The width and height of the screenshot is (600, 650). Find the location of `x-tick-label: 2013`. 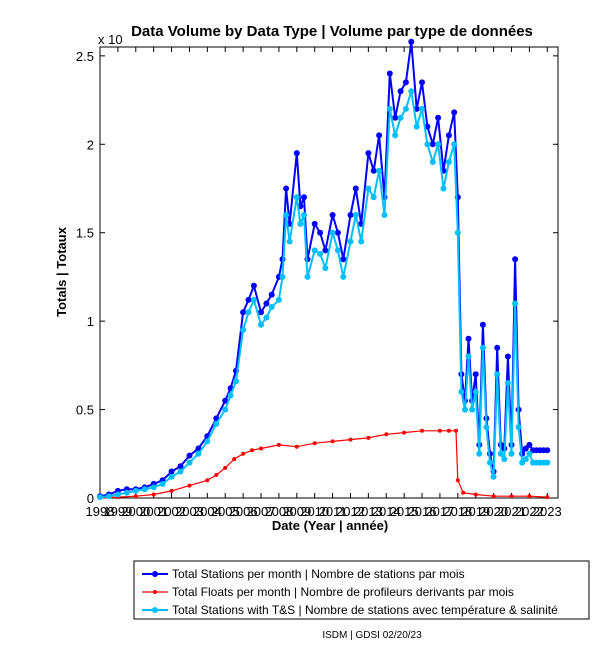

x-tick-label: 2013 is located at coordinates (368, 511).